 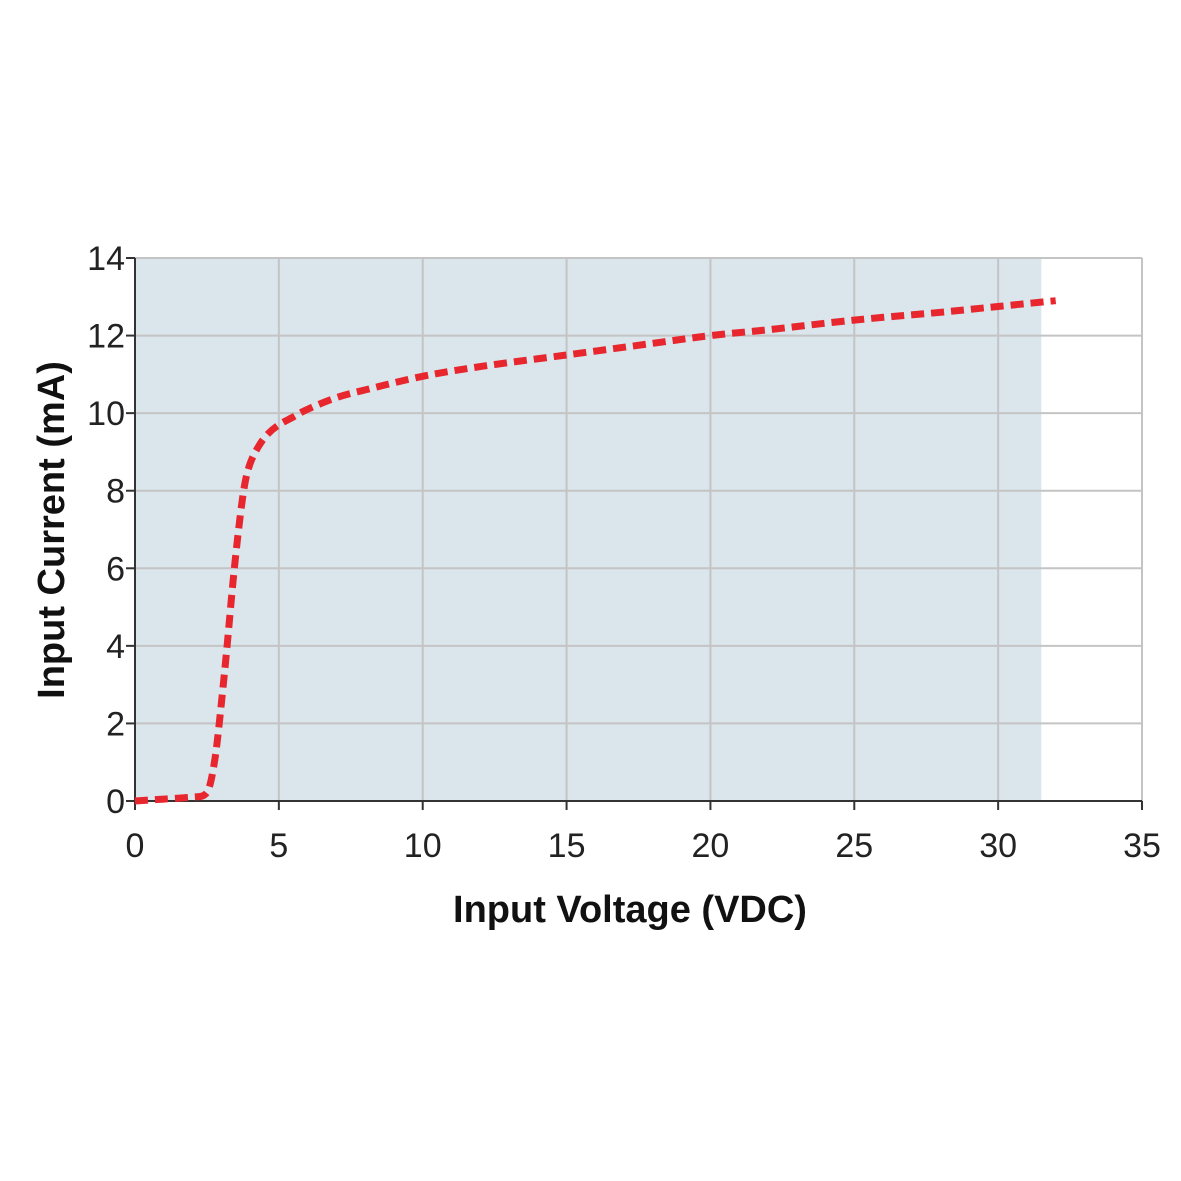 What do you see at coordinates (115, 647) in the screenshot?
I see `y-tick-label: 4` at bounding box center [115, 647].